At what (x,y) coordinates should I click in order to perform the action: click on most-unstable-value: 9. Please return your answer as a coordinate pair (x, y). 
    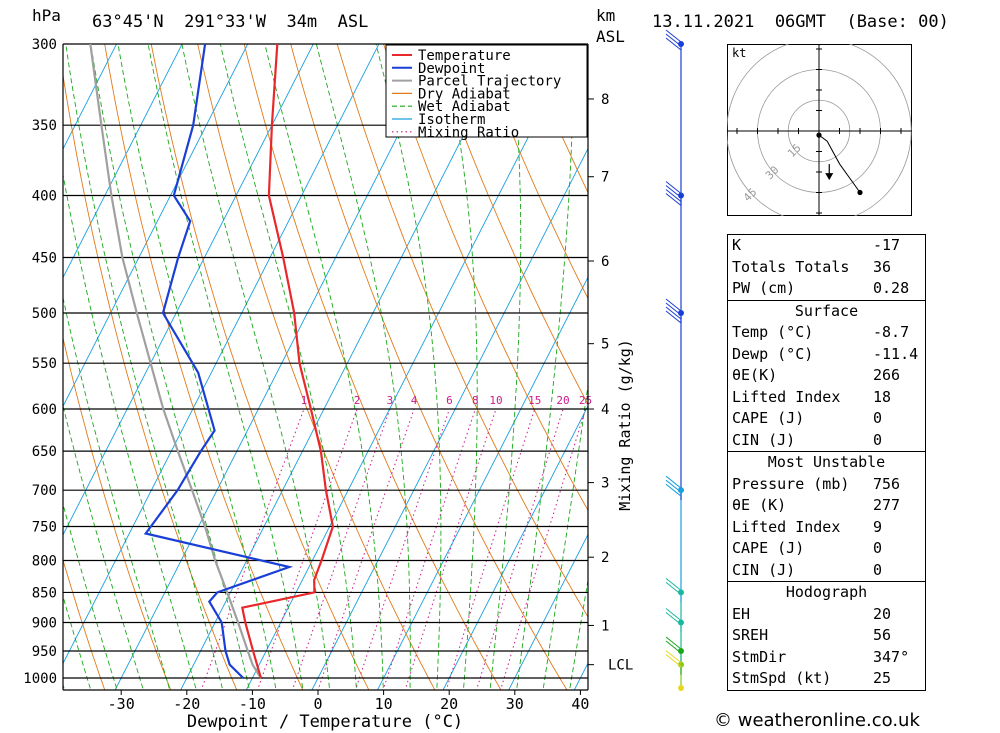
    Looking at the image, I should click on (878, 526).